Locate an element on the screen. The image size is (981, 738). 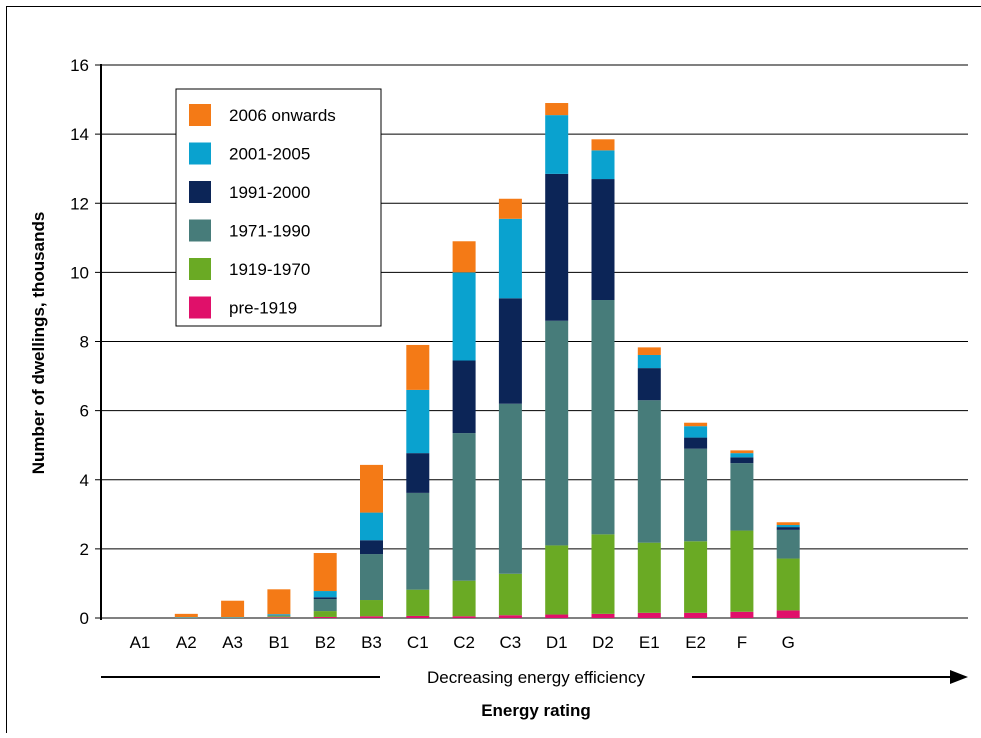
legend-label: 2001-2005 is located at coordinates (269, 154).